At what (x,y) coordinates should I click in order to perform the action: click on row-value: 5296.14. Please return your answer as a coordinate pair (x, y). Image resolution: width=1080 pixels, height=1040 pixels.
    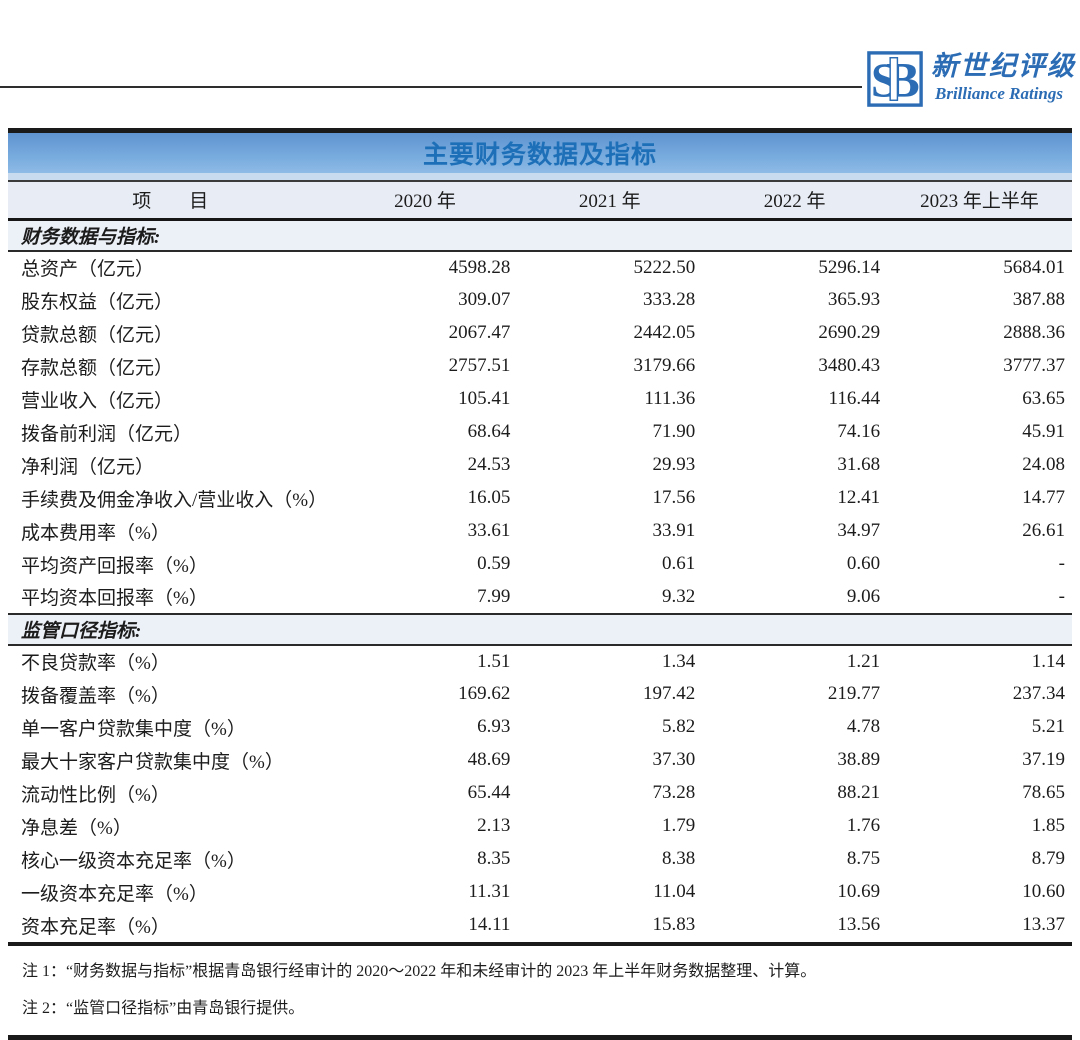
    Looking at the image, I should click on (849, 267).